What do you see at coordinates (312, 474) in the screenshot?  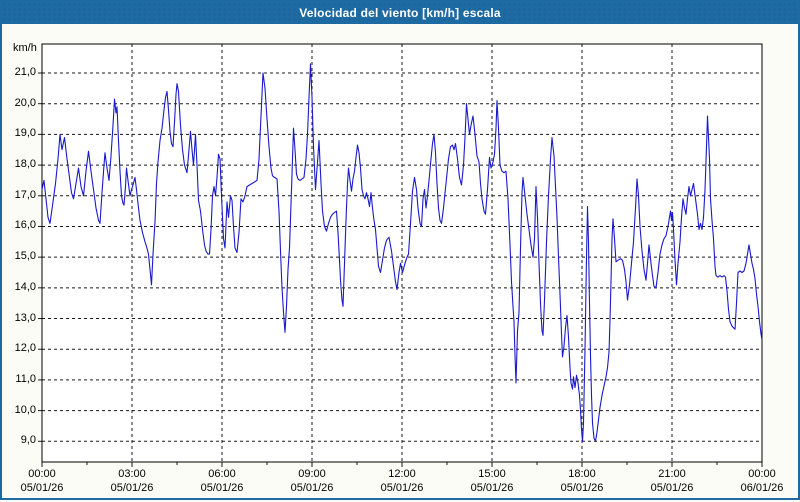 I see `x-axis-time-label: 09:00` at bounding box center [312, 474].